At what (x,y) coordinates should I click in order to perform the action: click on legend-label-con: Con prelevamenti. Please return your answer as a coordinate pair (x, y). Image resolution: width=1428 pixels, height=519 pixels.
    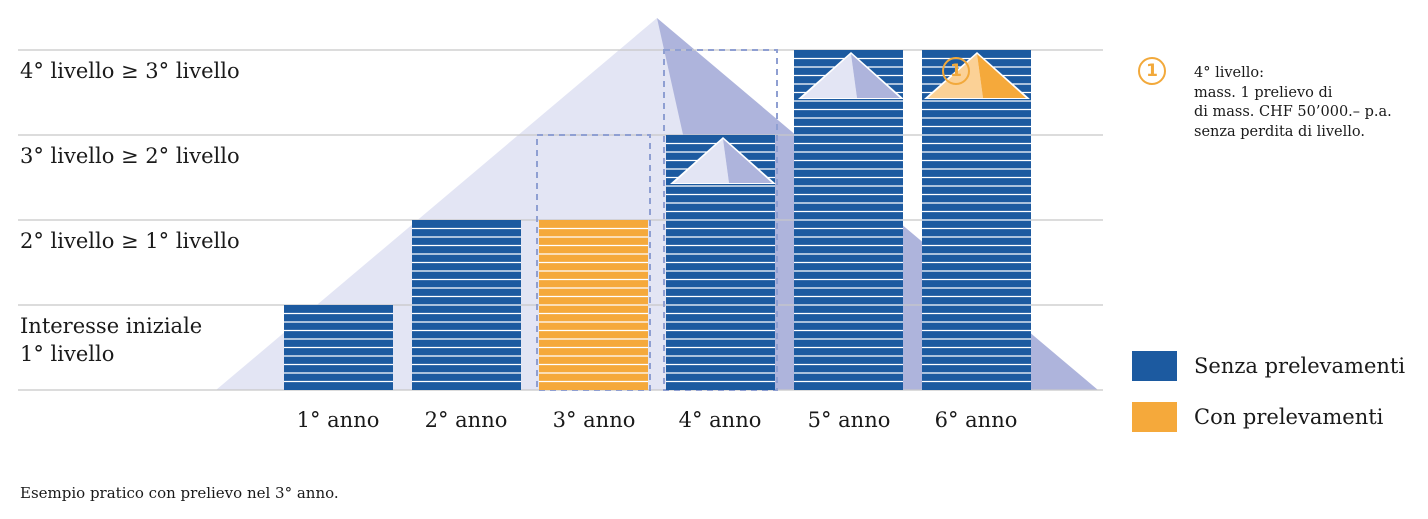
    Looking at the image, I should click on (1289, 417).